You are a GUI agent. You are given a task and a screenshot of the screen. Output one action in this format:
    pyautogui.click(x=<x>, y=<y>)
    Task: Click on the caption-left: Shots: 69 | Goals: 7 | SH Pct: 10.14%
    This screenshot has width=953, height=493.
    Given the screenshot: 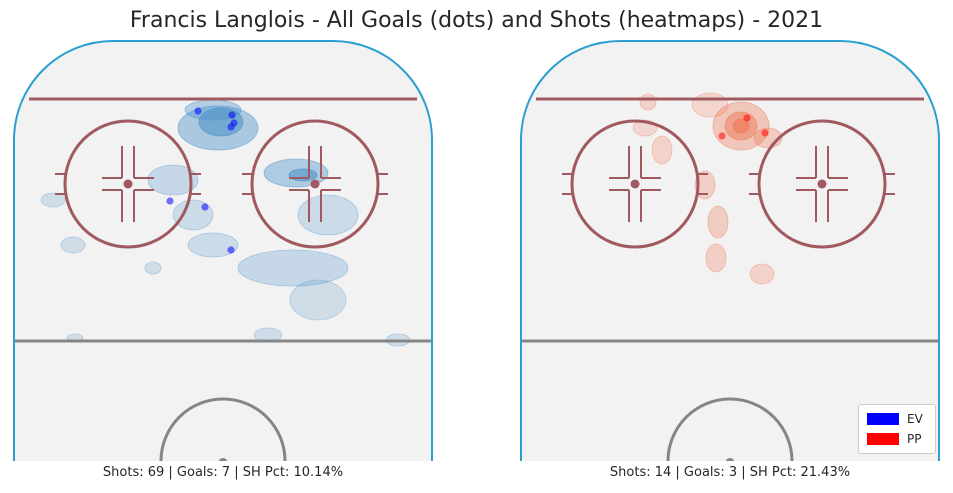 What is the action you would take?
    pyautogui.click(x=223, y=472)
    